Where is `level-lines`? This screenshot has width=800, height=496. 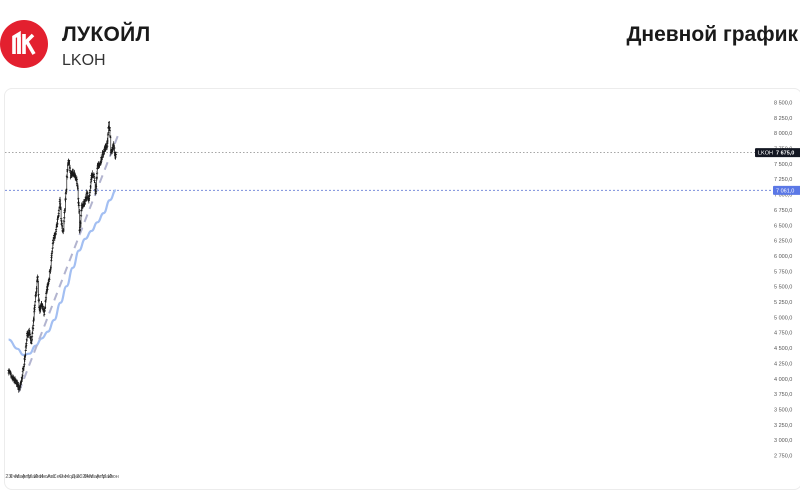
level-lines is located at coordinates (388, 171).